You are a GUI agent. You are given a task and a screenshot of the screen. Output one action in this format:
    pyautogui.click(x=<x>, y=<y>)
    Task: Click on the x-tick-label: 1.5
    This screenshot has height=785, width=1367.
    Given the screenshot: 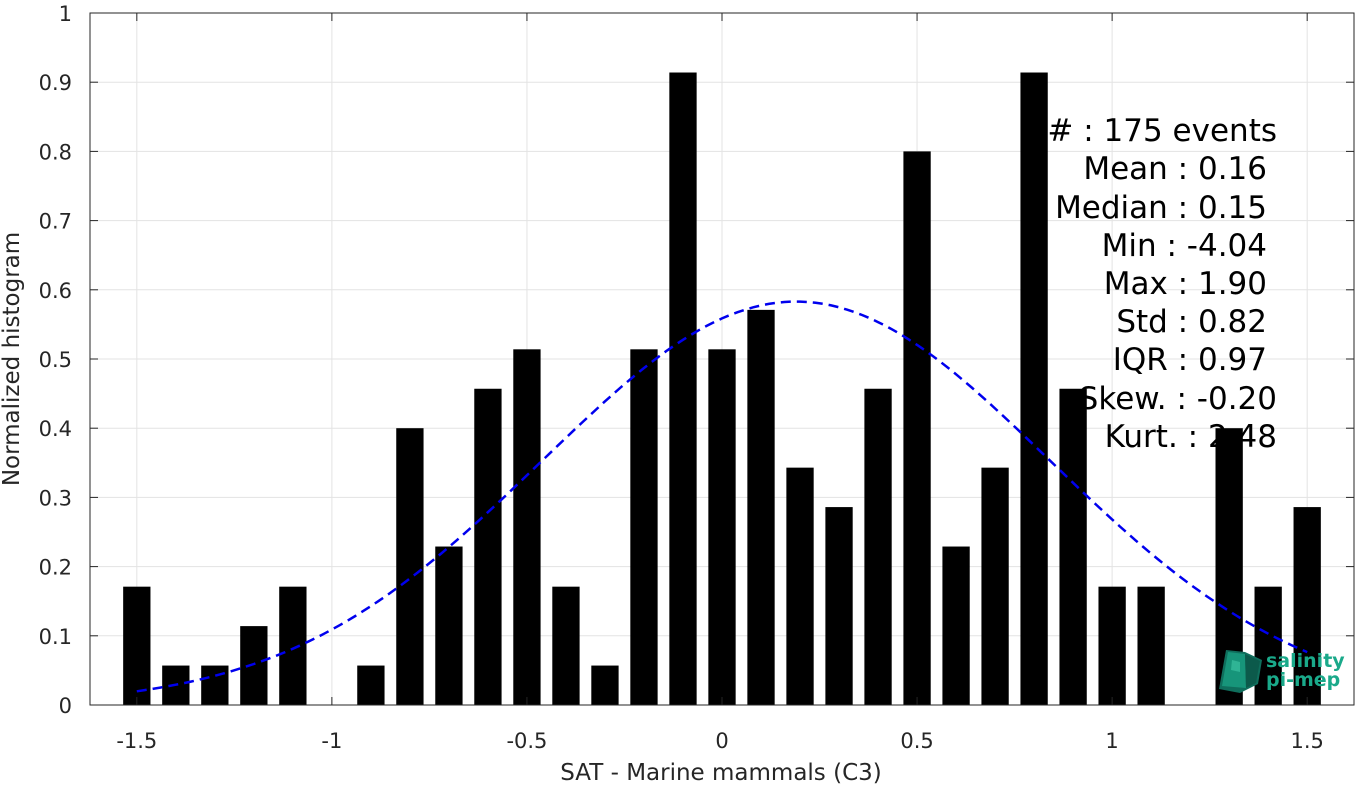 What is the action you would take?
    pyautogui.click(x=1306, y=741)
    